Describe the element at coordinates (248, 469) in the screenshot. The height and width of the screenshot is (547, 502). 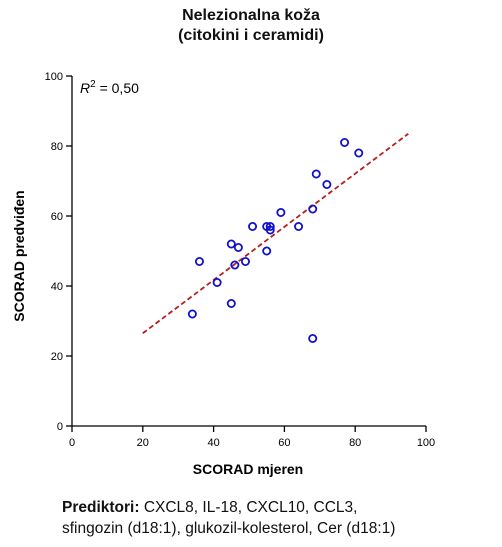
I see `x-axis-label: SCORAD mjeren` at that location.